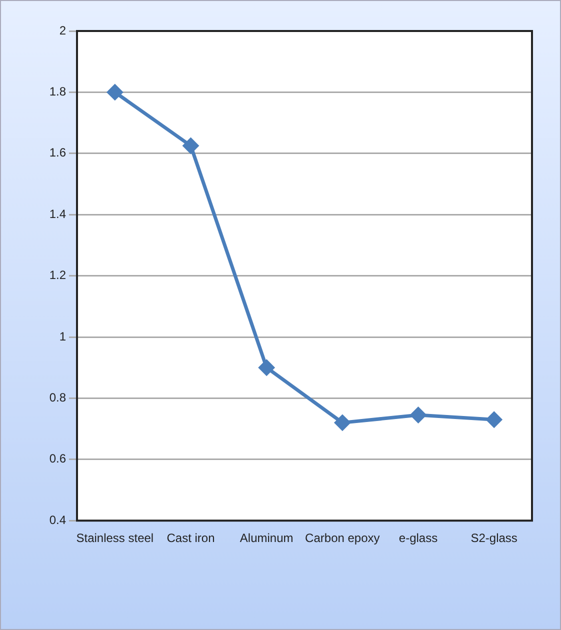  What do you see at coordinates (494, 538) in the screenshot?
I see `x-tick-label: S2-glass` at bounding box center [494, 538].